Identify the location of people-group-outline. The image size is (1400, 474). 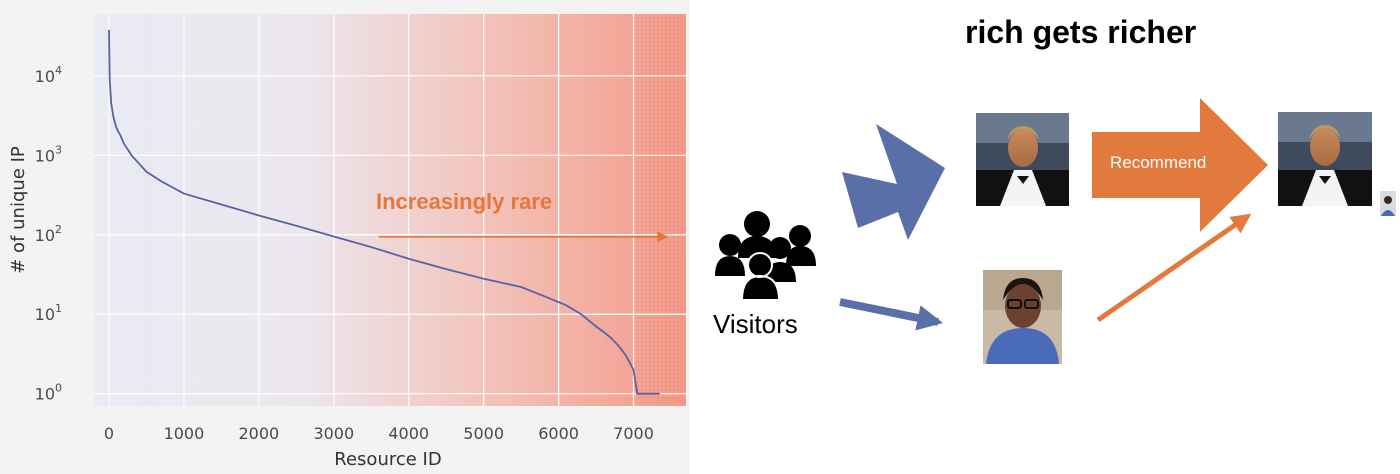
(760, 276).